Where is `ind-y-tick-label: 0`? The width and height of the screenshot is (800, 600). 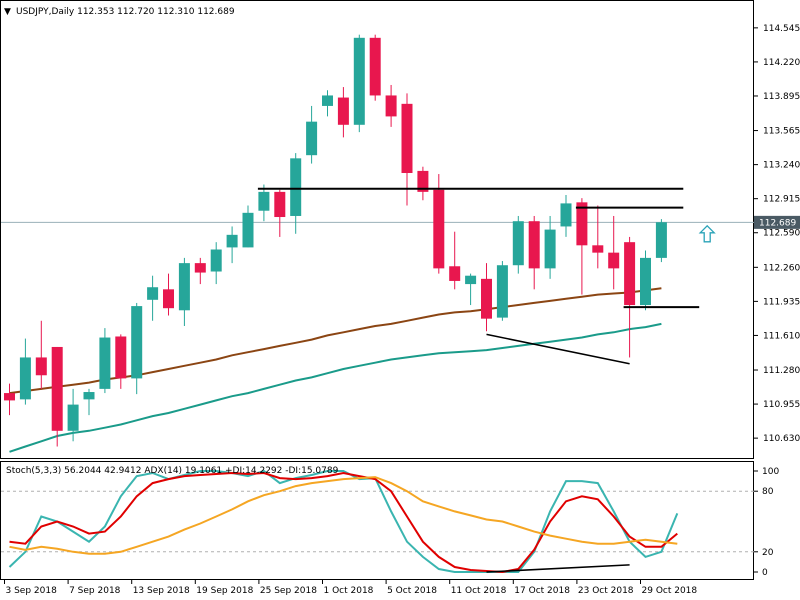 ind-y-tick-label: 0 is located at coordinates (765, 573).